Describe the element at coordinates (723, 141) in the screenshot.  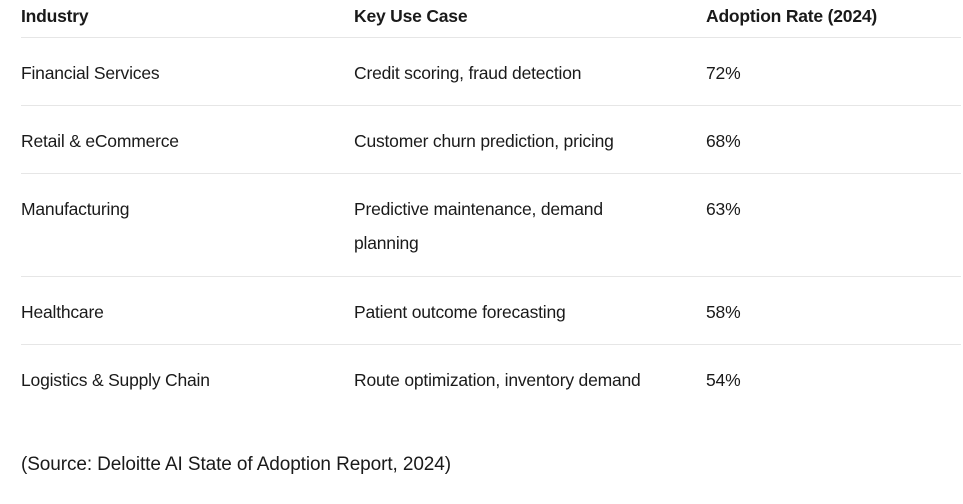
I see `adoption-rate-cell: 68%` at that location.